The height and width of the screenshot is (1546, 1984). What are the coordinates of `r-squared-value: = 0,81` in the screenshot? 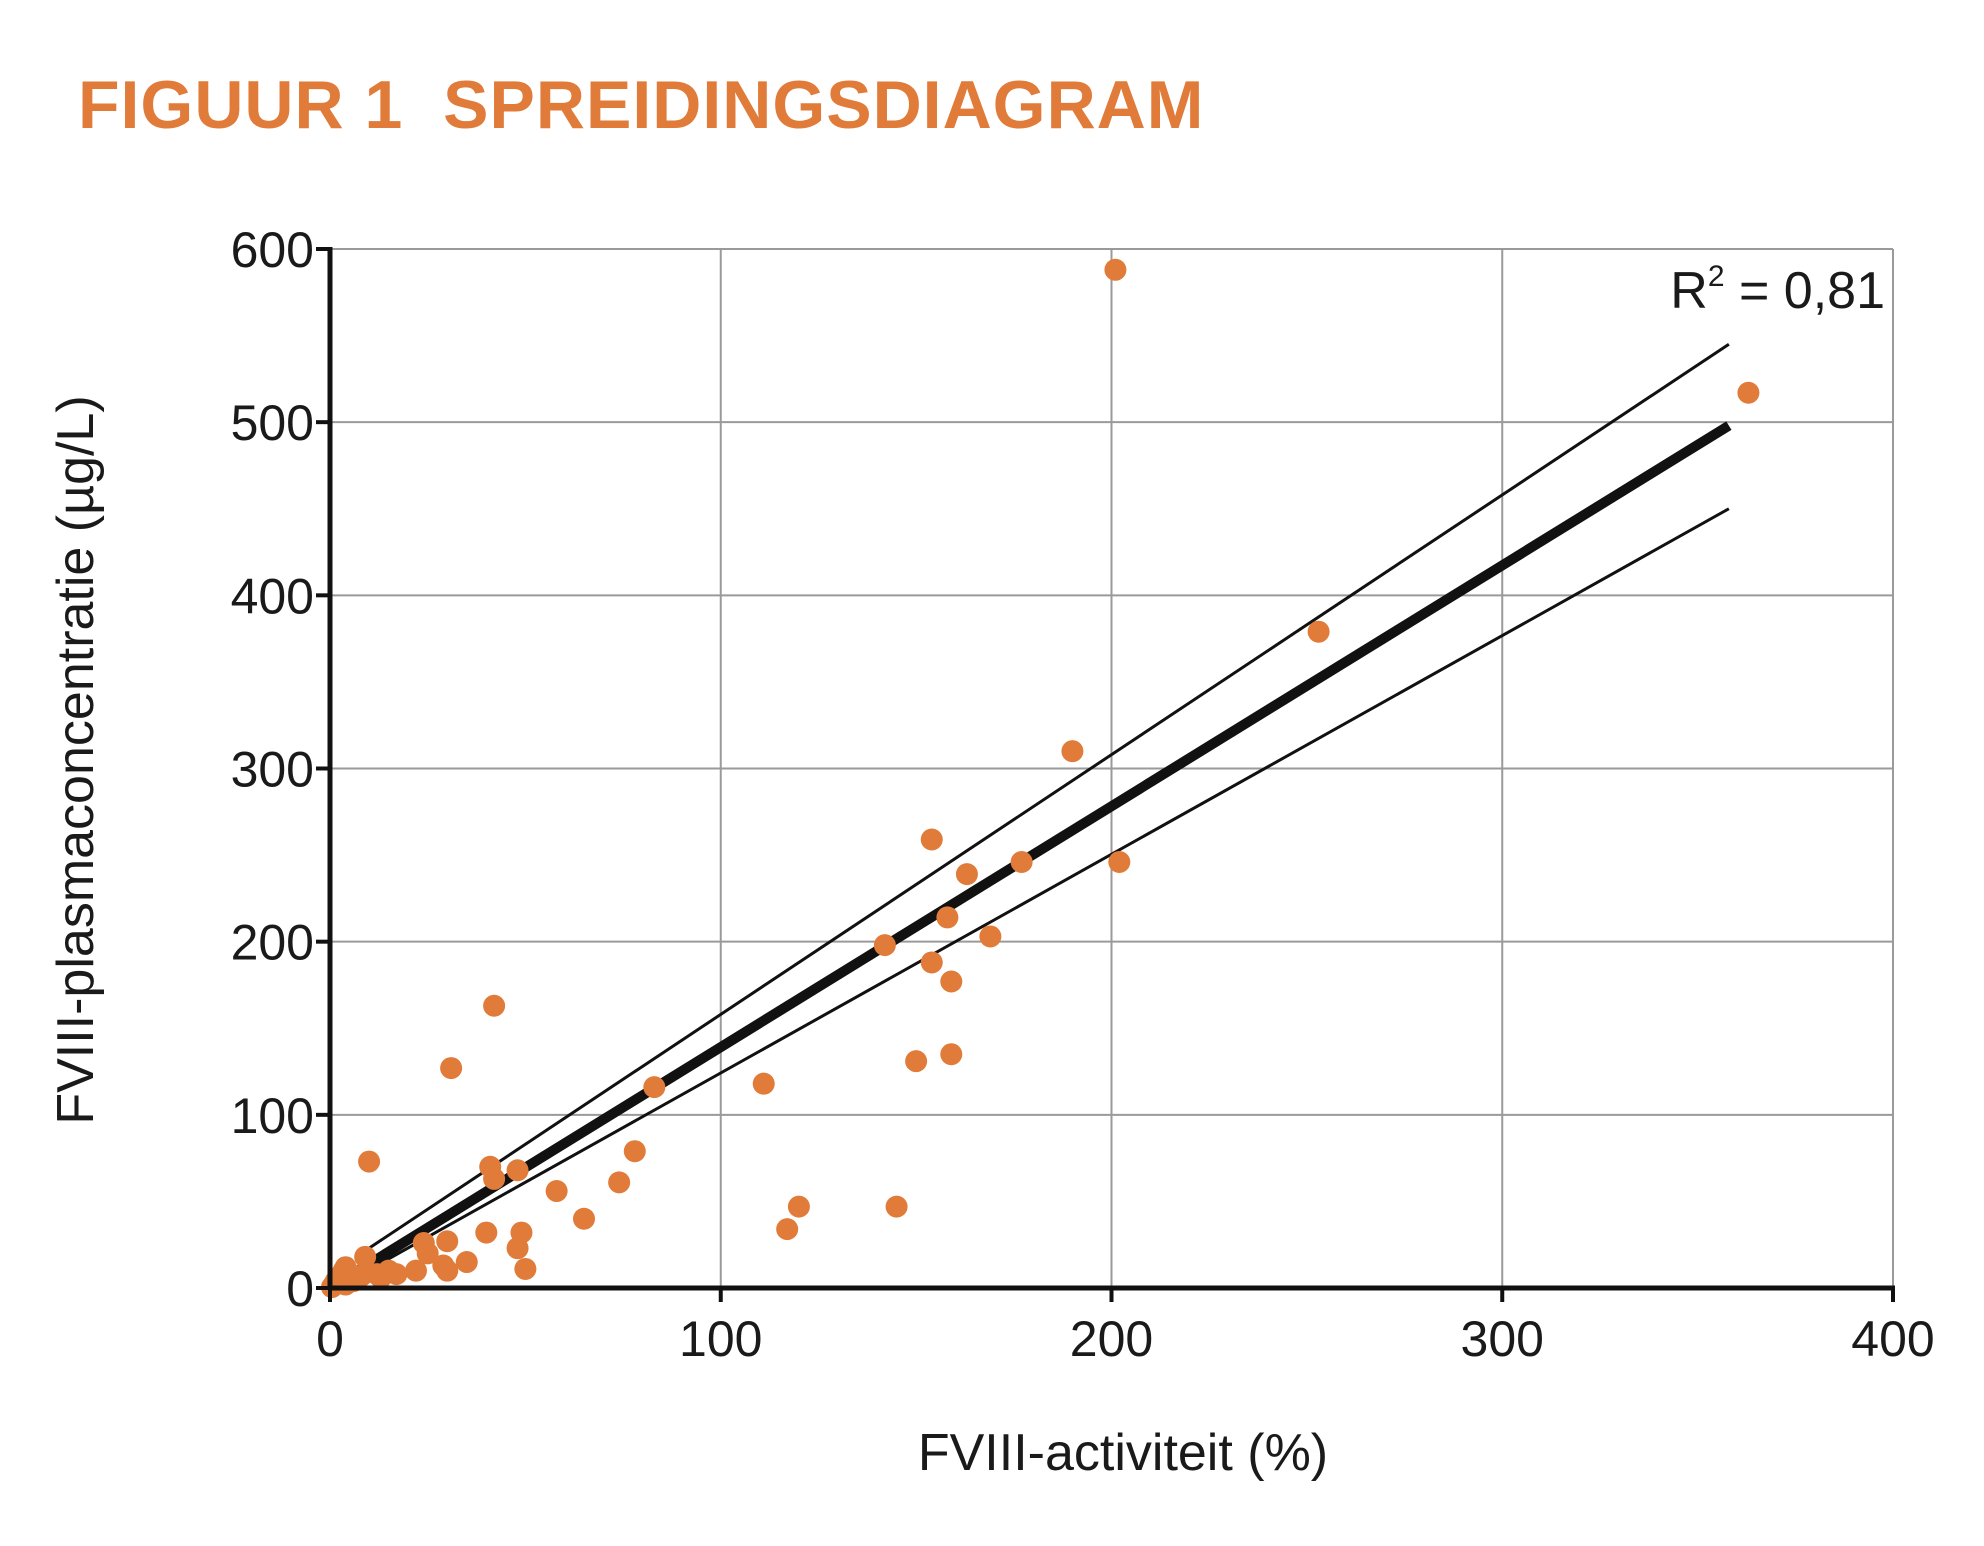 It's located at (1805, 291).